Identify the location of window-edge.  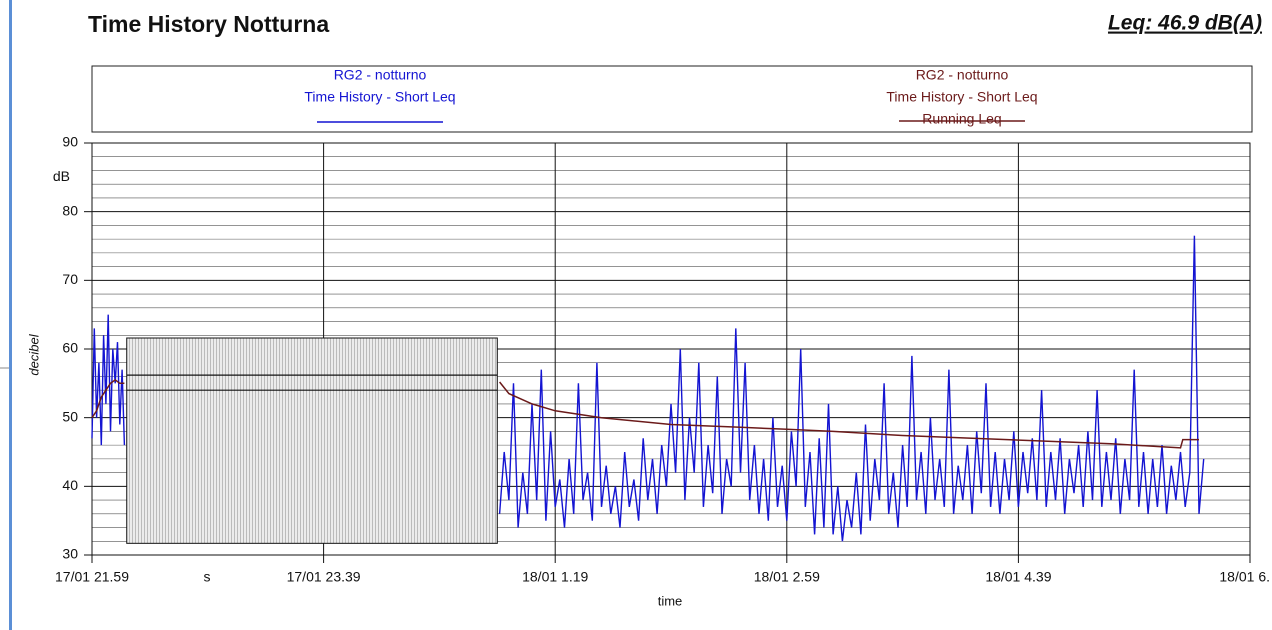
(10, 315).